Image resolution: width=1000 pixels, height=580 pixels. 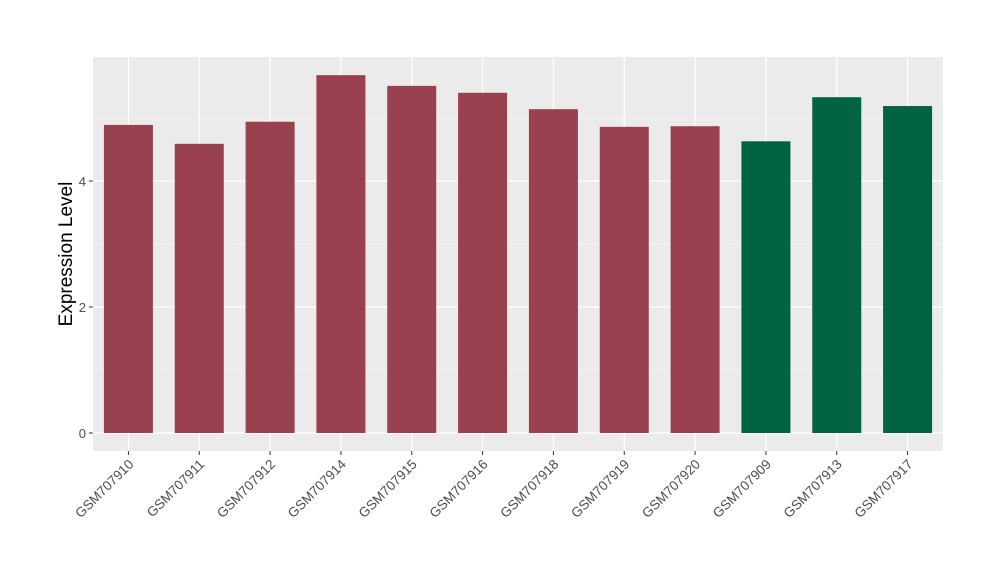 I want to click on bar-GSM707917, so click(x=908, y=269).